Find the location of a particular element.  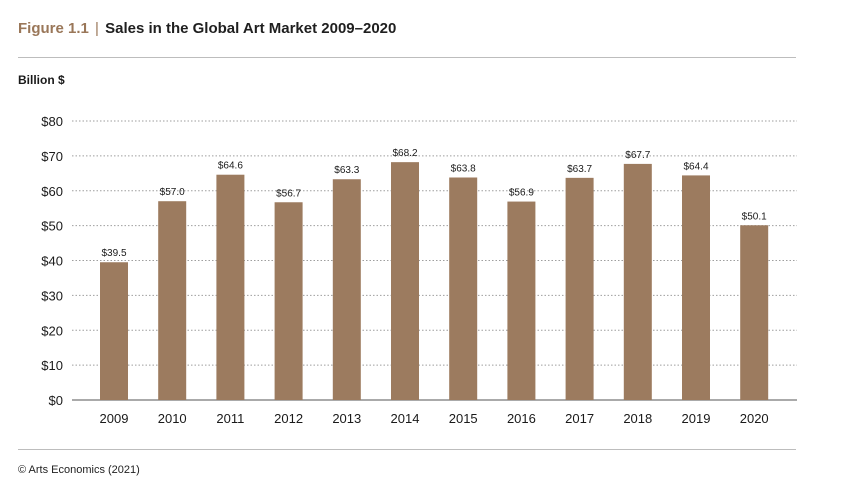

data-label: $50.1 is located at coordinates (754, 216).